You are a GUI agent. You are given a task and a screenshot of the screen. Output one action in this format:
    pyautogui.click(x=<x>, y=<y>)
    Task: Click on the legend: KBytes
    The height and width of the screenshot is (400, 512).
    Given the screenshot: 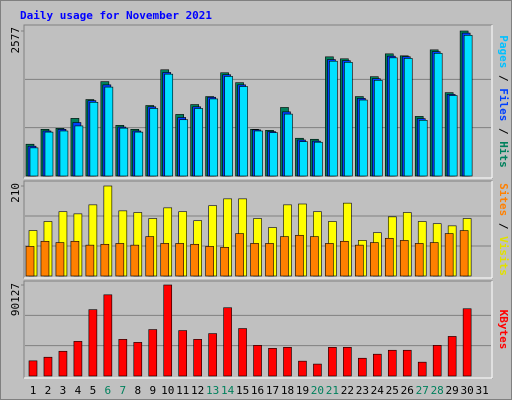 What is the action you would take?
    pyautogui.click(x=503, y=330)
    